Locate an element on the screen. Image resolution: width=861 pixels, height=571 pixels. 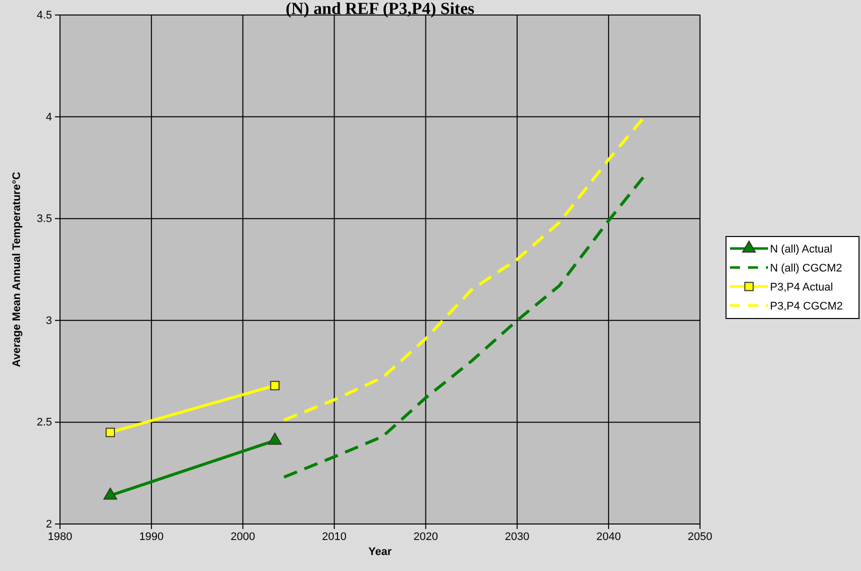
x-tick-label: 2010 is located at coordinates (334, 536).